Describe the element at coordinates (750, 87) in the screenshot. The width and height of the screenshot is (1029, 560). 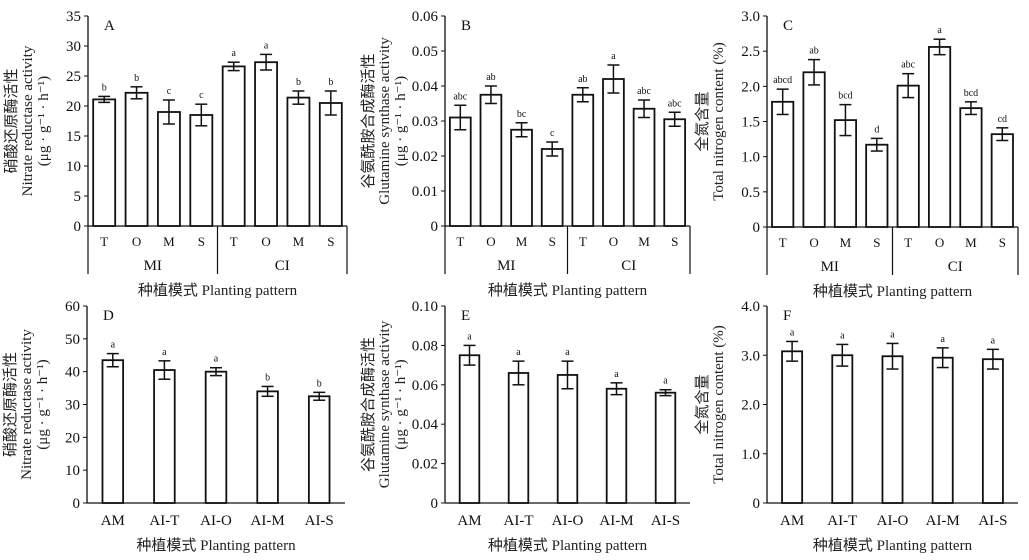
I see `y-tick-label: 2.0` at that location.